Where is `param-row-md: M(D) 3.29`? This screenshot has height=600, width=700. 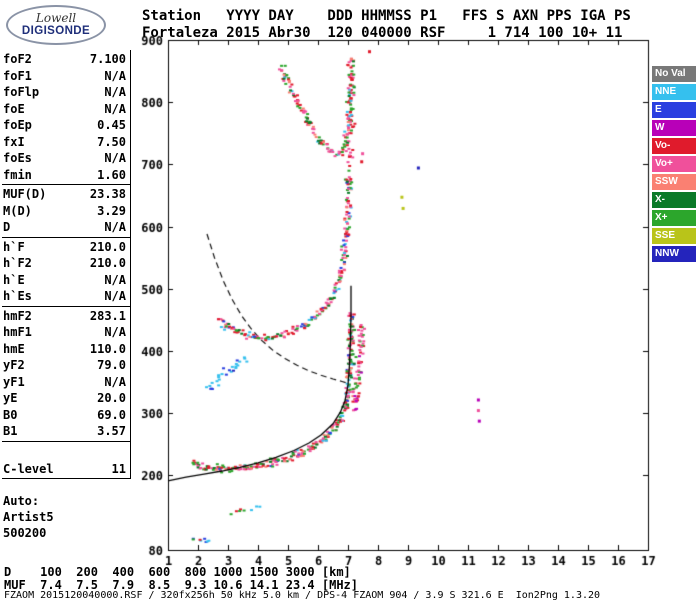
param-row-md: M(D) 3.29 is located at coordinates (66, 211).